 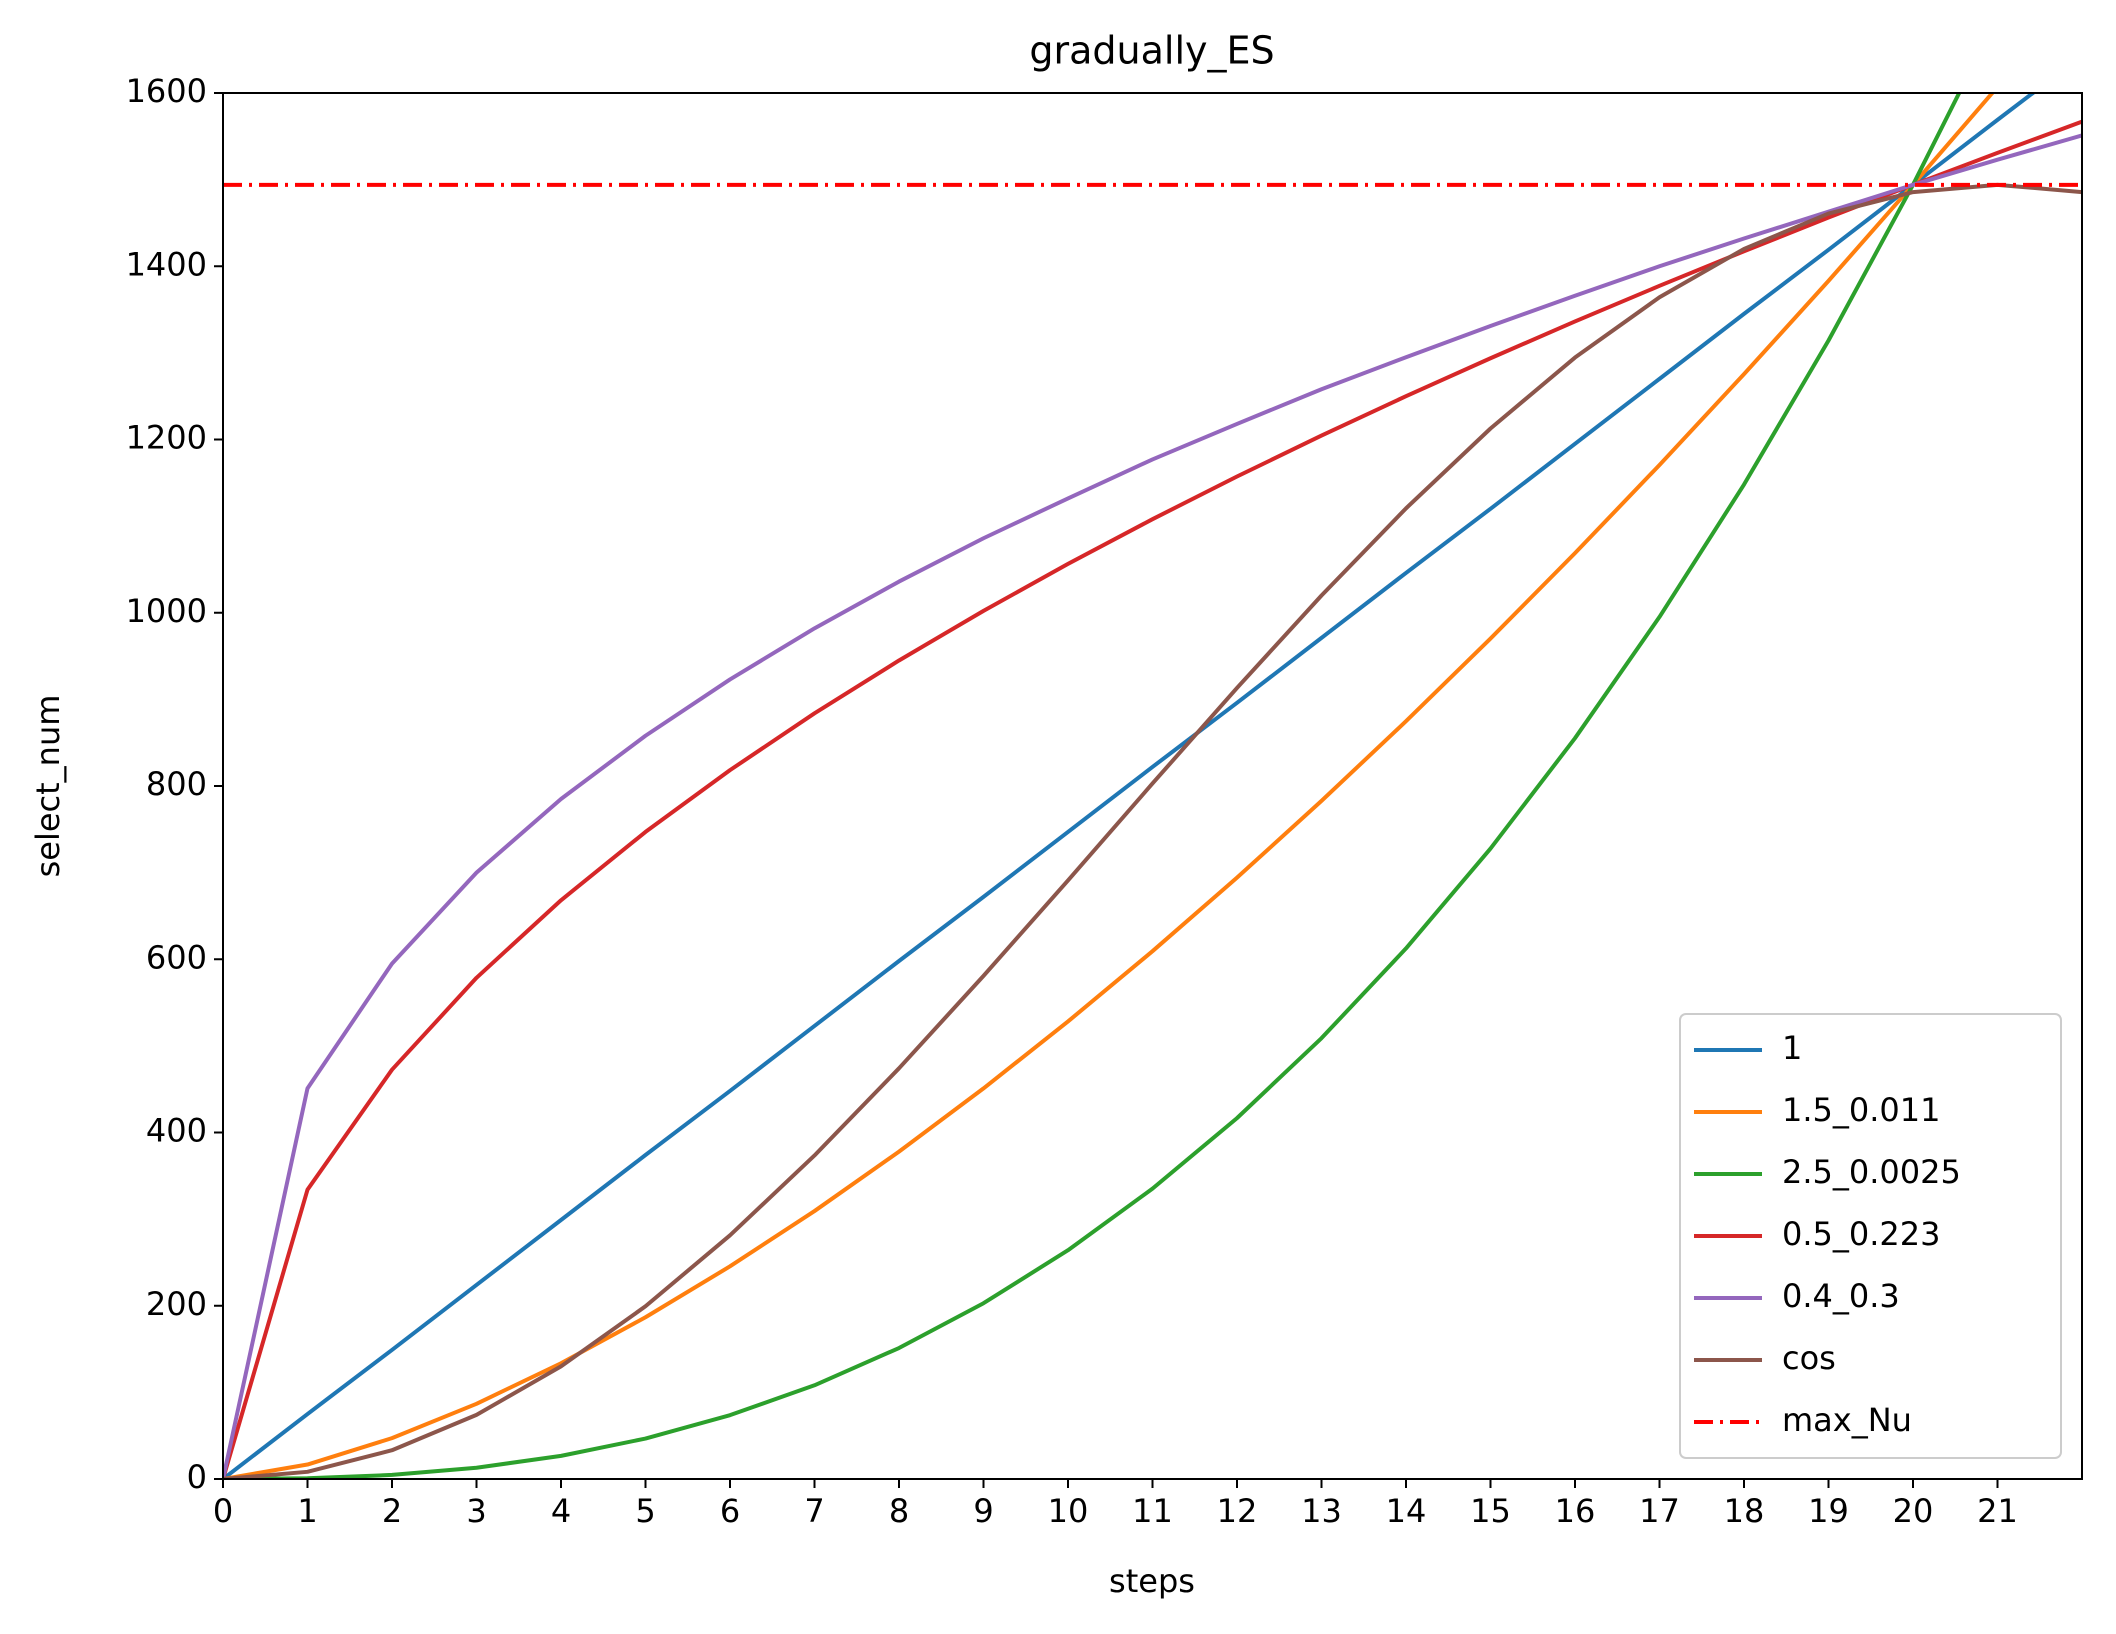 What do you see at coordinates (1659, 1511) in the screenshot?
I see `x-tick-label: 17` at bounding box center [1659, 1511].